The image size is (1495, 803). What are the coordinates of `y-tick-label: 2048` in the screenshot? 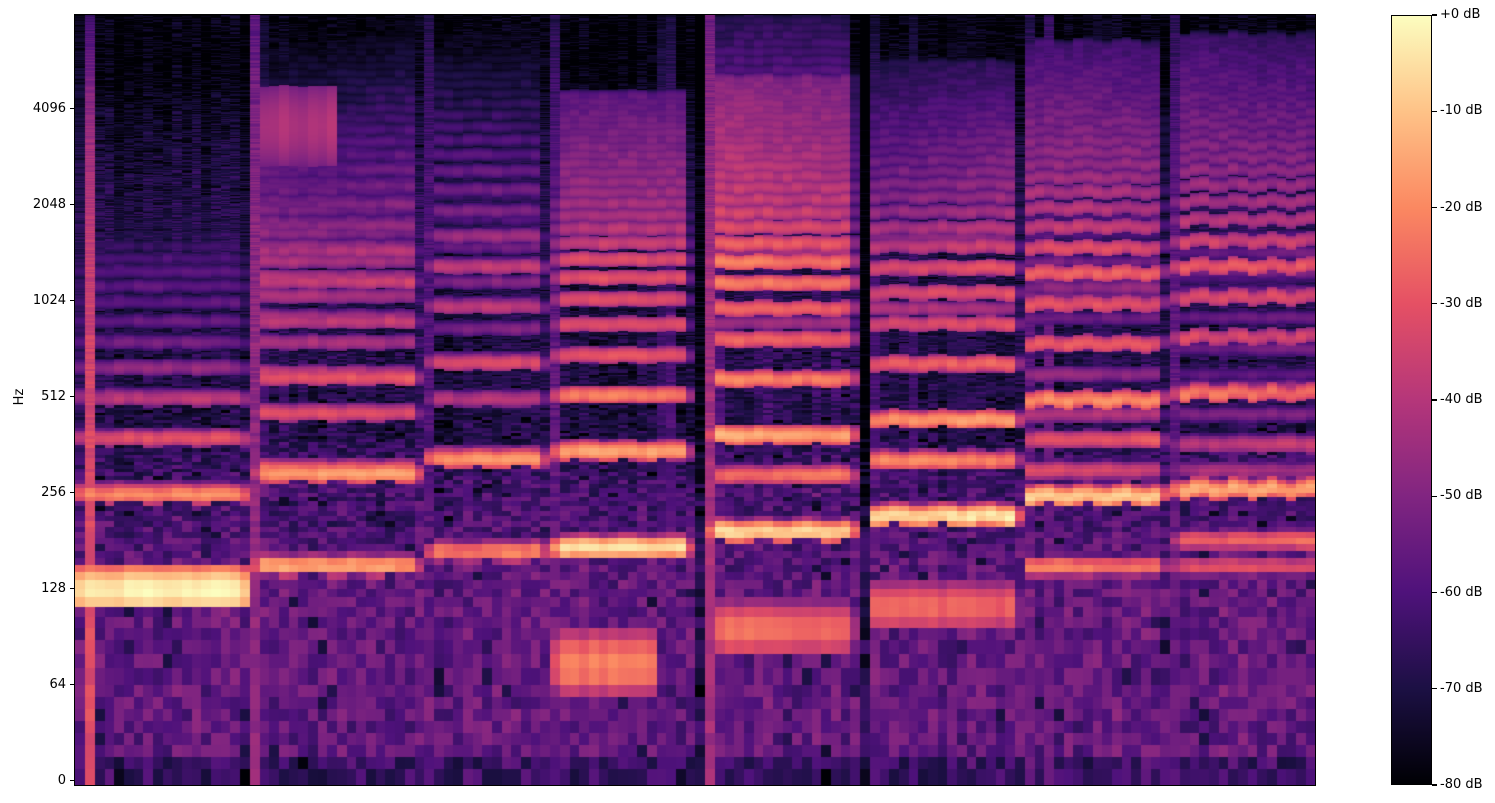 It's located at (49, 204).